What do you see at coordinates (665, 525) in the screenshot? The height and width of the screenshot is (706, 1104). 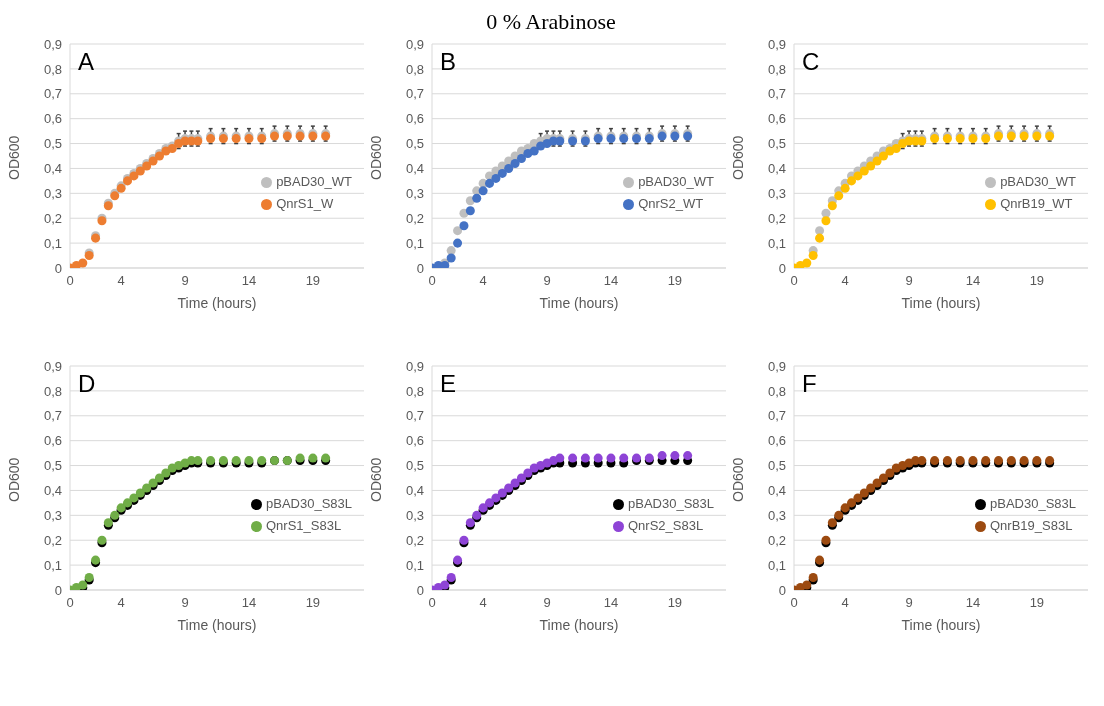 I see `legend-label: QnrS2_S83L` at bounding box center [665, 525].